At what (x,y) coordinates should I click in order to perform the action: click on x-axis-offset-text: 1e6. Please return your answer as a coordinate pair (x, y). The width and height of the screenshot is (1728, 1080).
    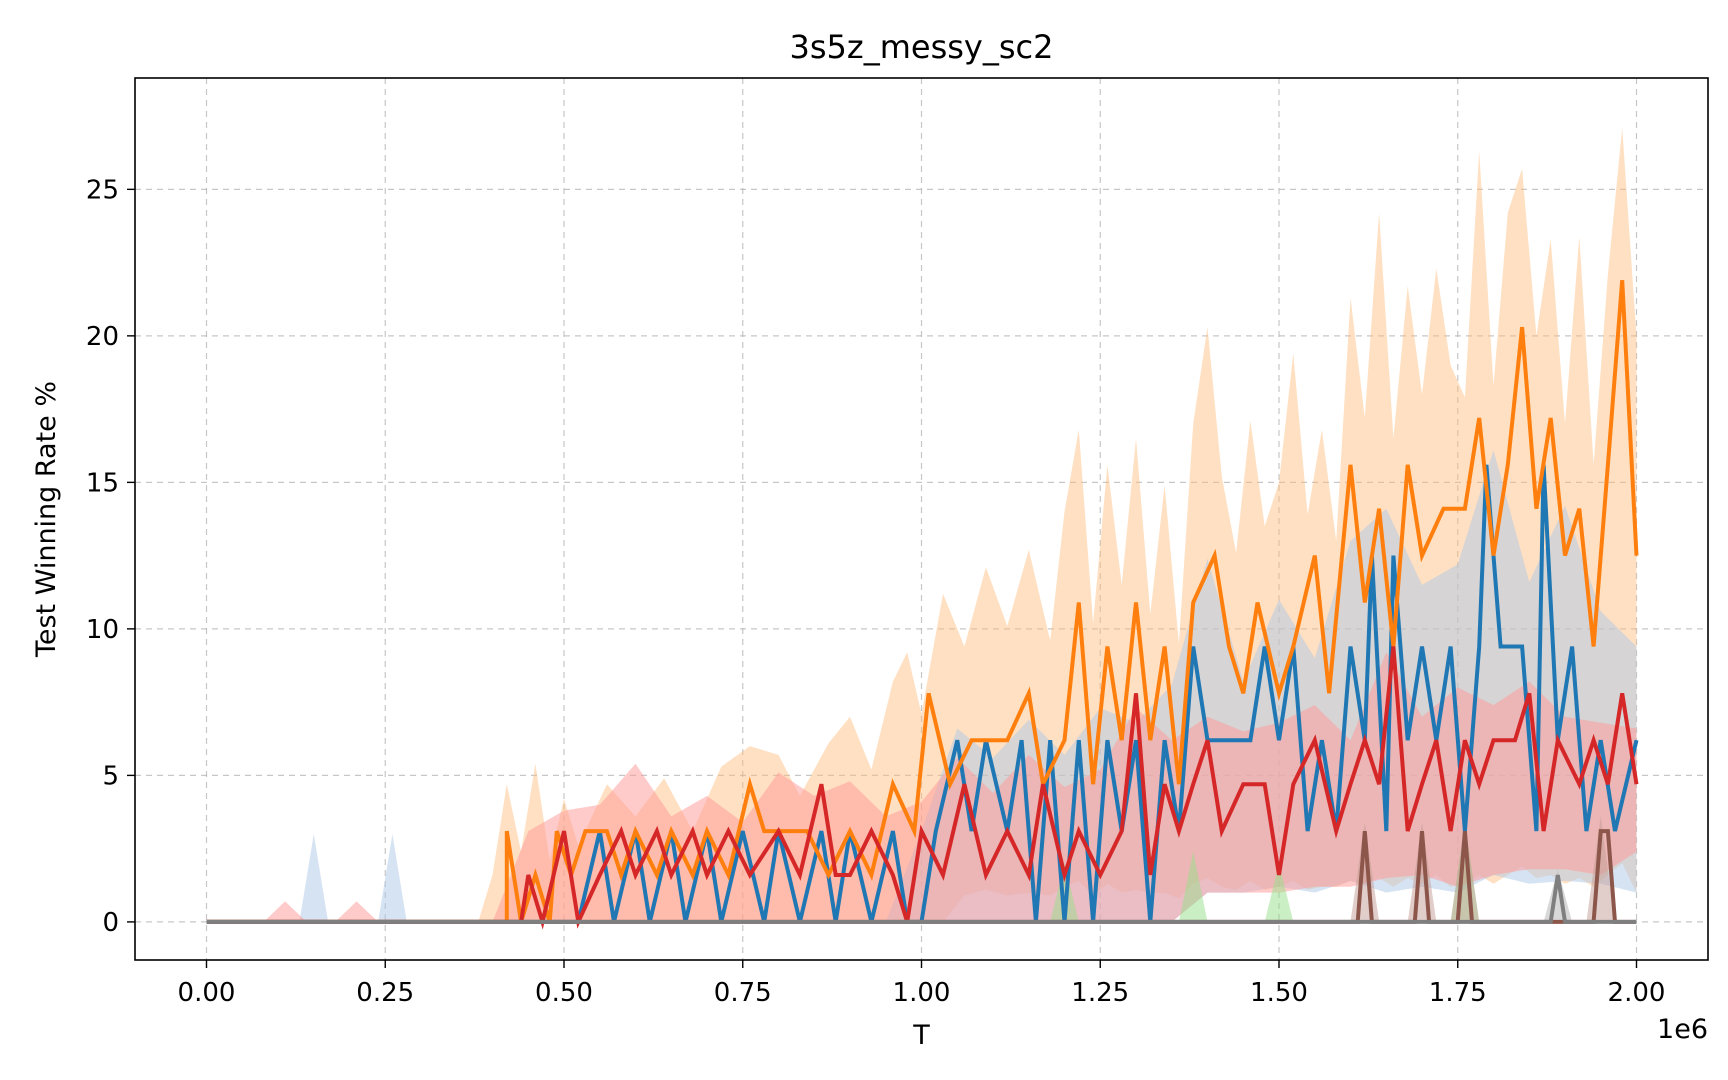
    Looking at the image, I should click on (1682, 1029).